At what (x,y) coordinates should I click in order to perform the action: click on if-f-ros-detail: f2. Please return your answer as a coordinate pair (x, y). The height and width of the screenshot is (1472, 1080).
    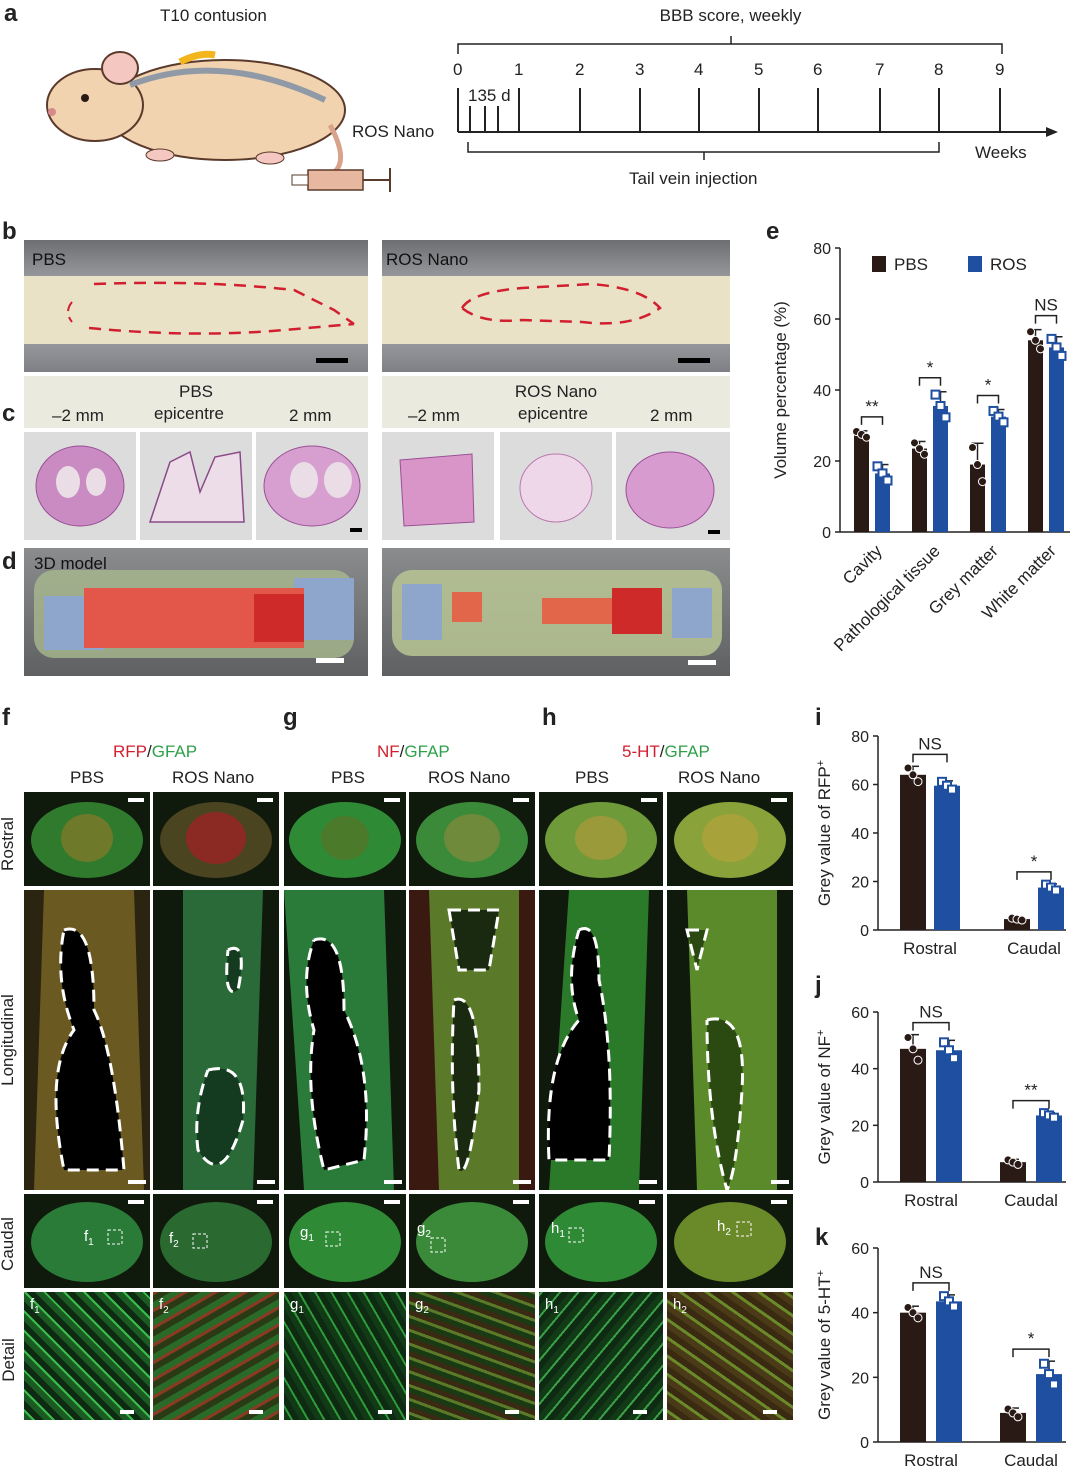
    Looking at the image, I should click on (216, 1356).